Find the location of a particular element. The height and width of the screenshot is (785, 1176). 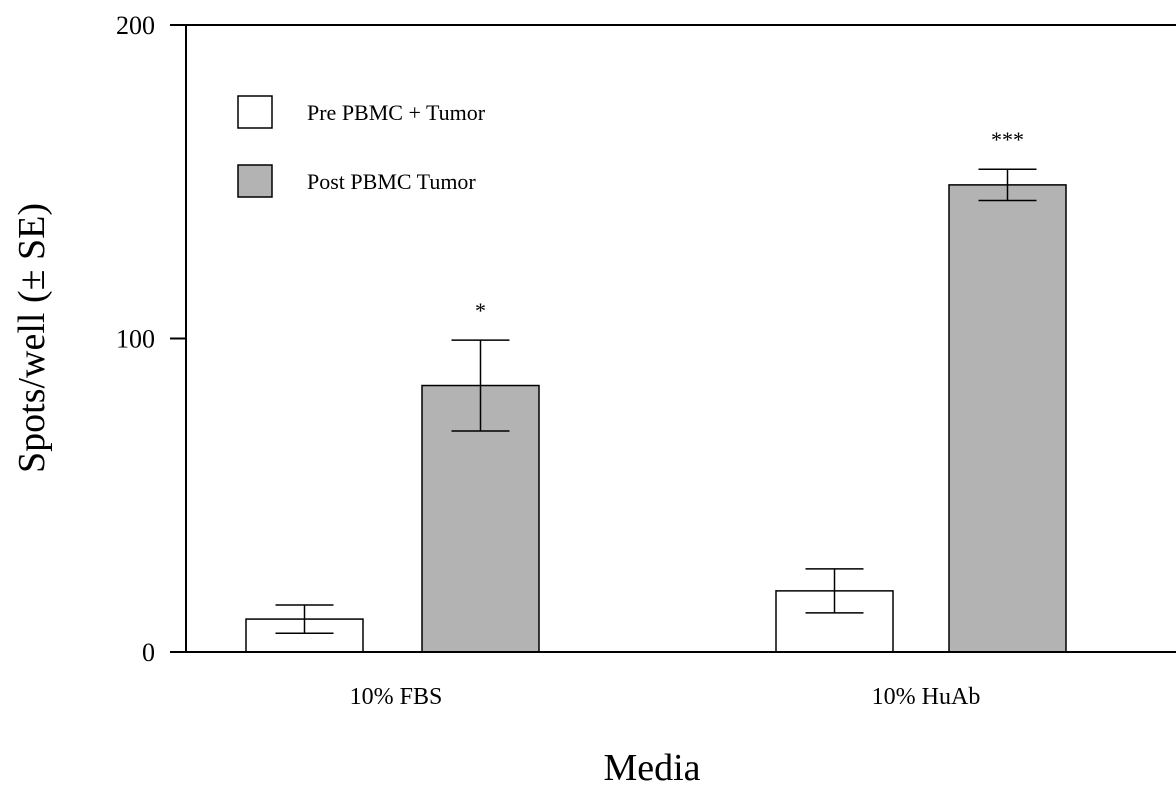

legend-label-pre: Pre PBMC + Tumor is located at coordinates (396, 112).